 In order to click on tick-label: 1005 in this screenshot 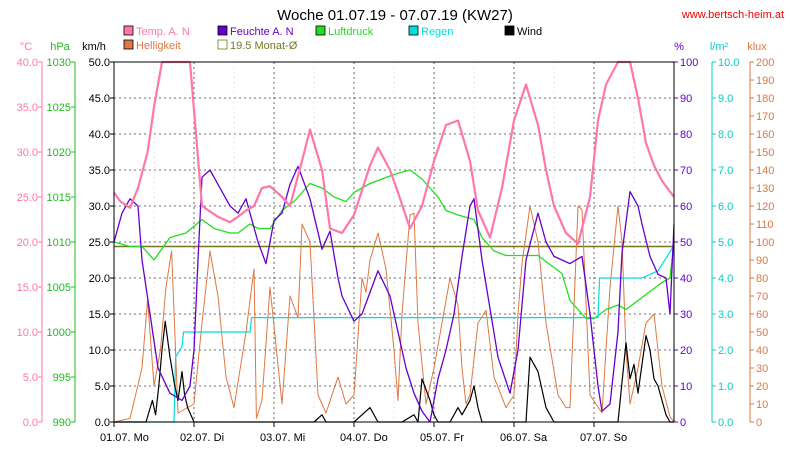, I will do `click(59, 288)`.